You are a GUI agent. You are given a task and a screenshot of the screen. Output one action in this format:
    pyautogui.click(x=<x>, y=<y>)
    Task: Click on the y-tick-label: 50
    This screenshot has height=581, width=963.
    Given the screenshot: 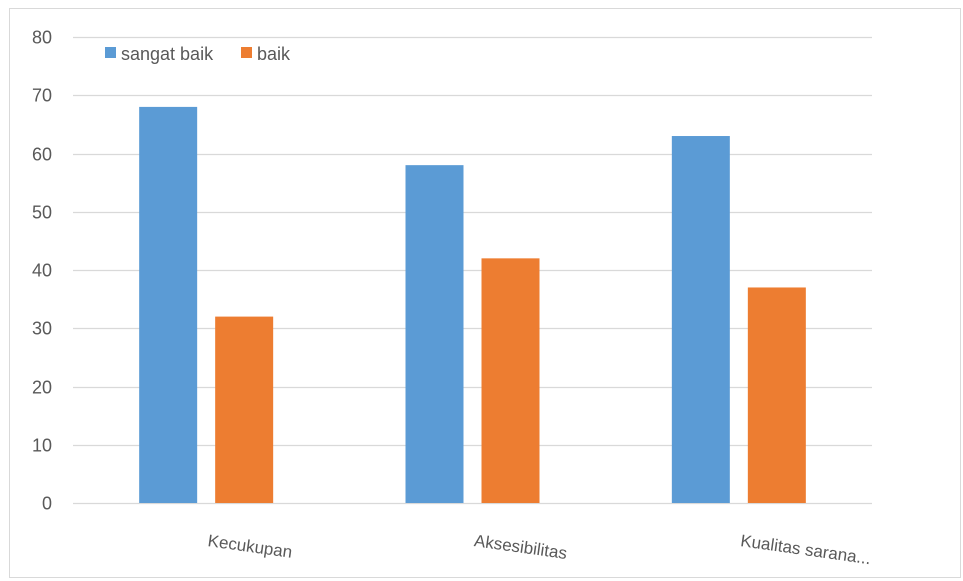 What is the action you would take?
    pyautogui.click(x=42, y=213)
    